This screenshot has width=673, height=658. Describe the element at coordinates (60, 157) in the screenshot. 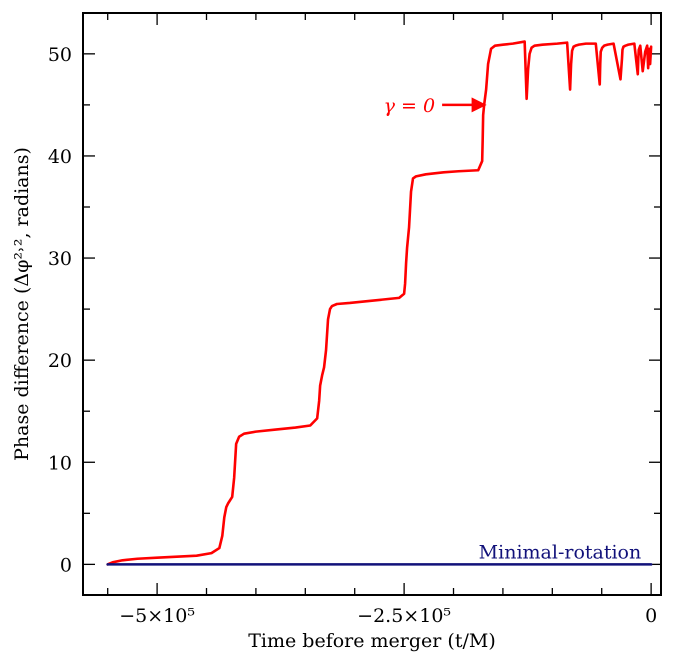

I see `y-tick-label: 40` at that location.